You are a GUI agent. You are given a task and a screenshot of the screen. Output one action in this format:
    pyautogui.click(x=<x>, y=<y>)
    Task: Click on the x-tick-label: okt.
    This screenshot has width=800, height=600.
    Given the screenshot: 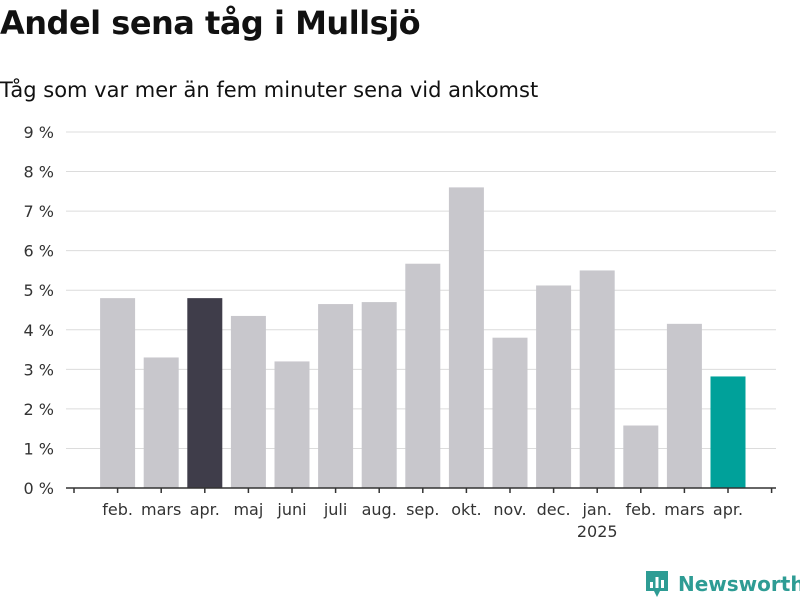 What is the action you would take?
    pyautogui.click(x=466, y=509)
    